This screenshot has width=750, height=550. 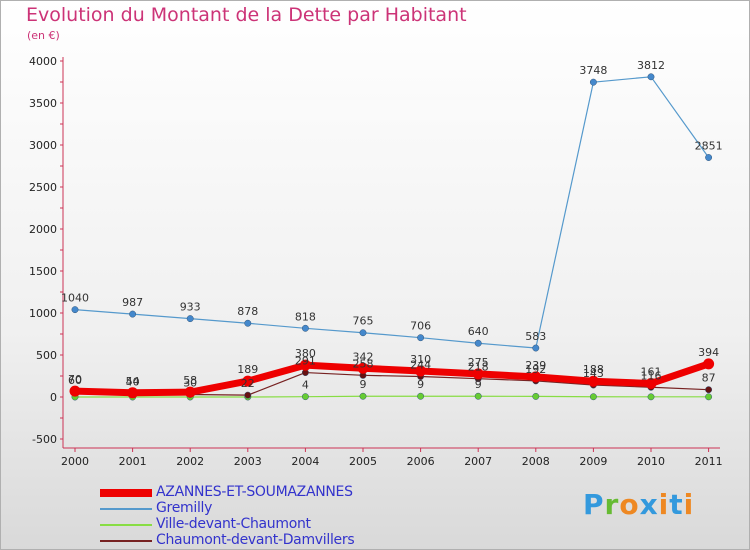 I want to click on x-tick-label: 2007, so click(x=478, y=461).